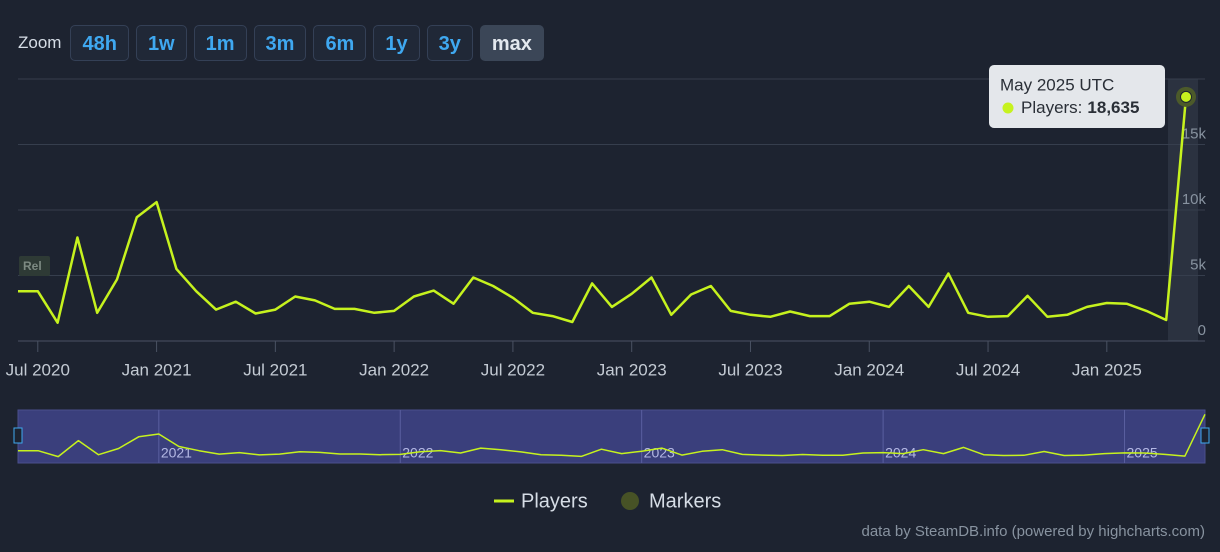 This screenshot has height=552, width=1220. I want to click on legend-symbol, so click(630, 501).